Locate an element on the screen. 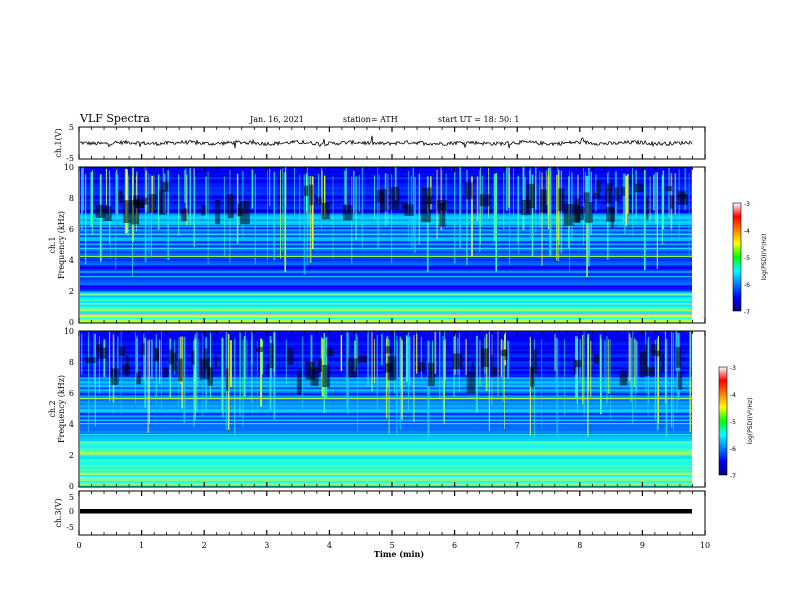  header-start-time: start UT = 18: 50: 1 is located at coordinates (478, 119).